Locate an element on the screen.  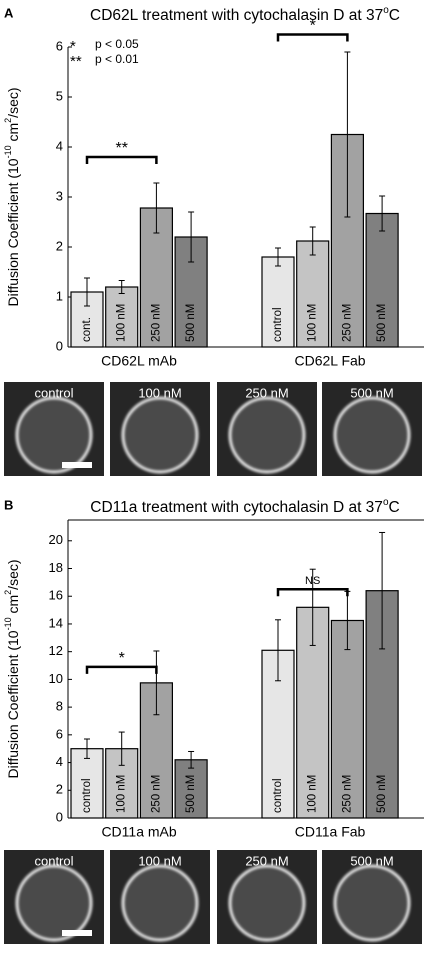
panel-label: A is located at coordinates (9, 12).